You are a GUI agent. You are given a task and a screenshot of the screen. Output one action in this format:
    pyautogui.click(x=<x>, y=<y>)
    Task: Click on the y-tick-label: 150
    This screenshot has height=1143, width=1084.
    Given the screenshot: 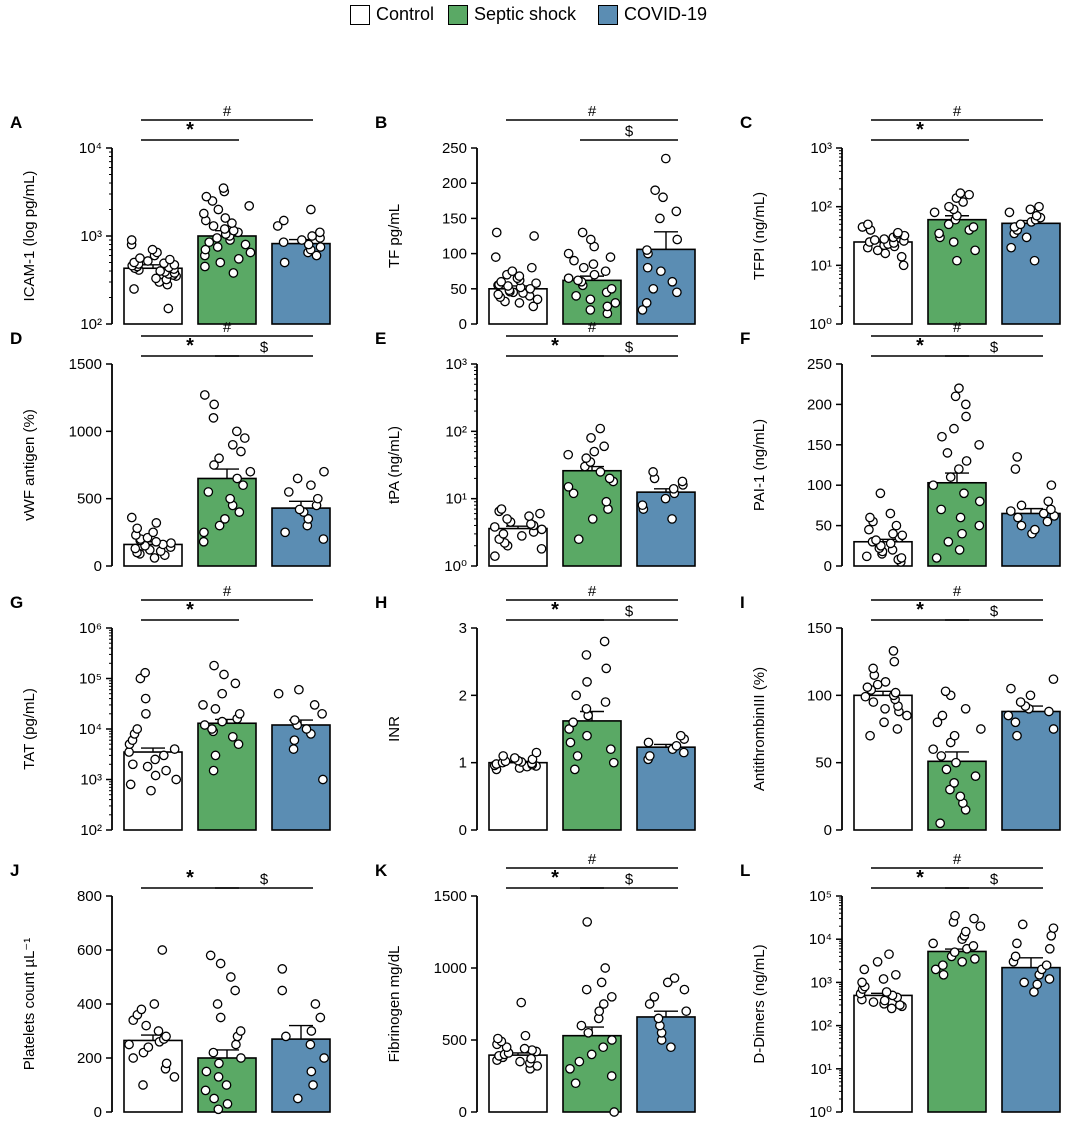 What is the action you would take?
    pyautogui.click(x=819, y=628)
    